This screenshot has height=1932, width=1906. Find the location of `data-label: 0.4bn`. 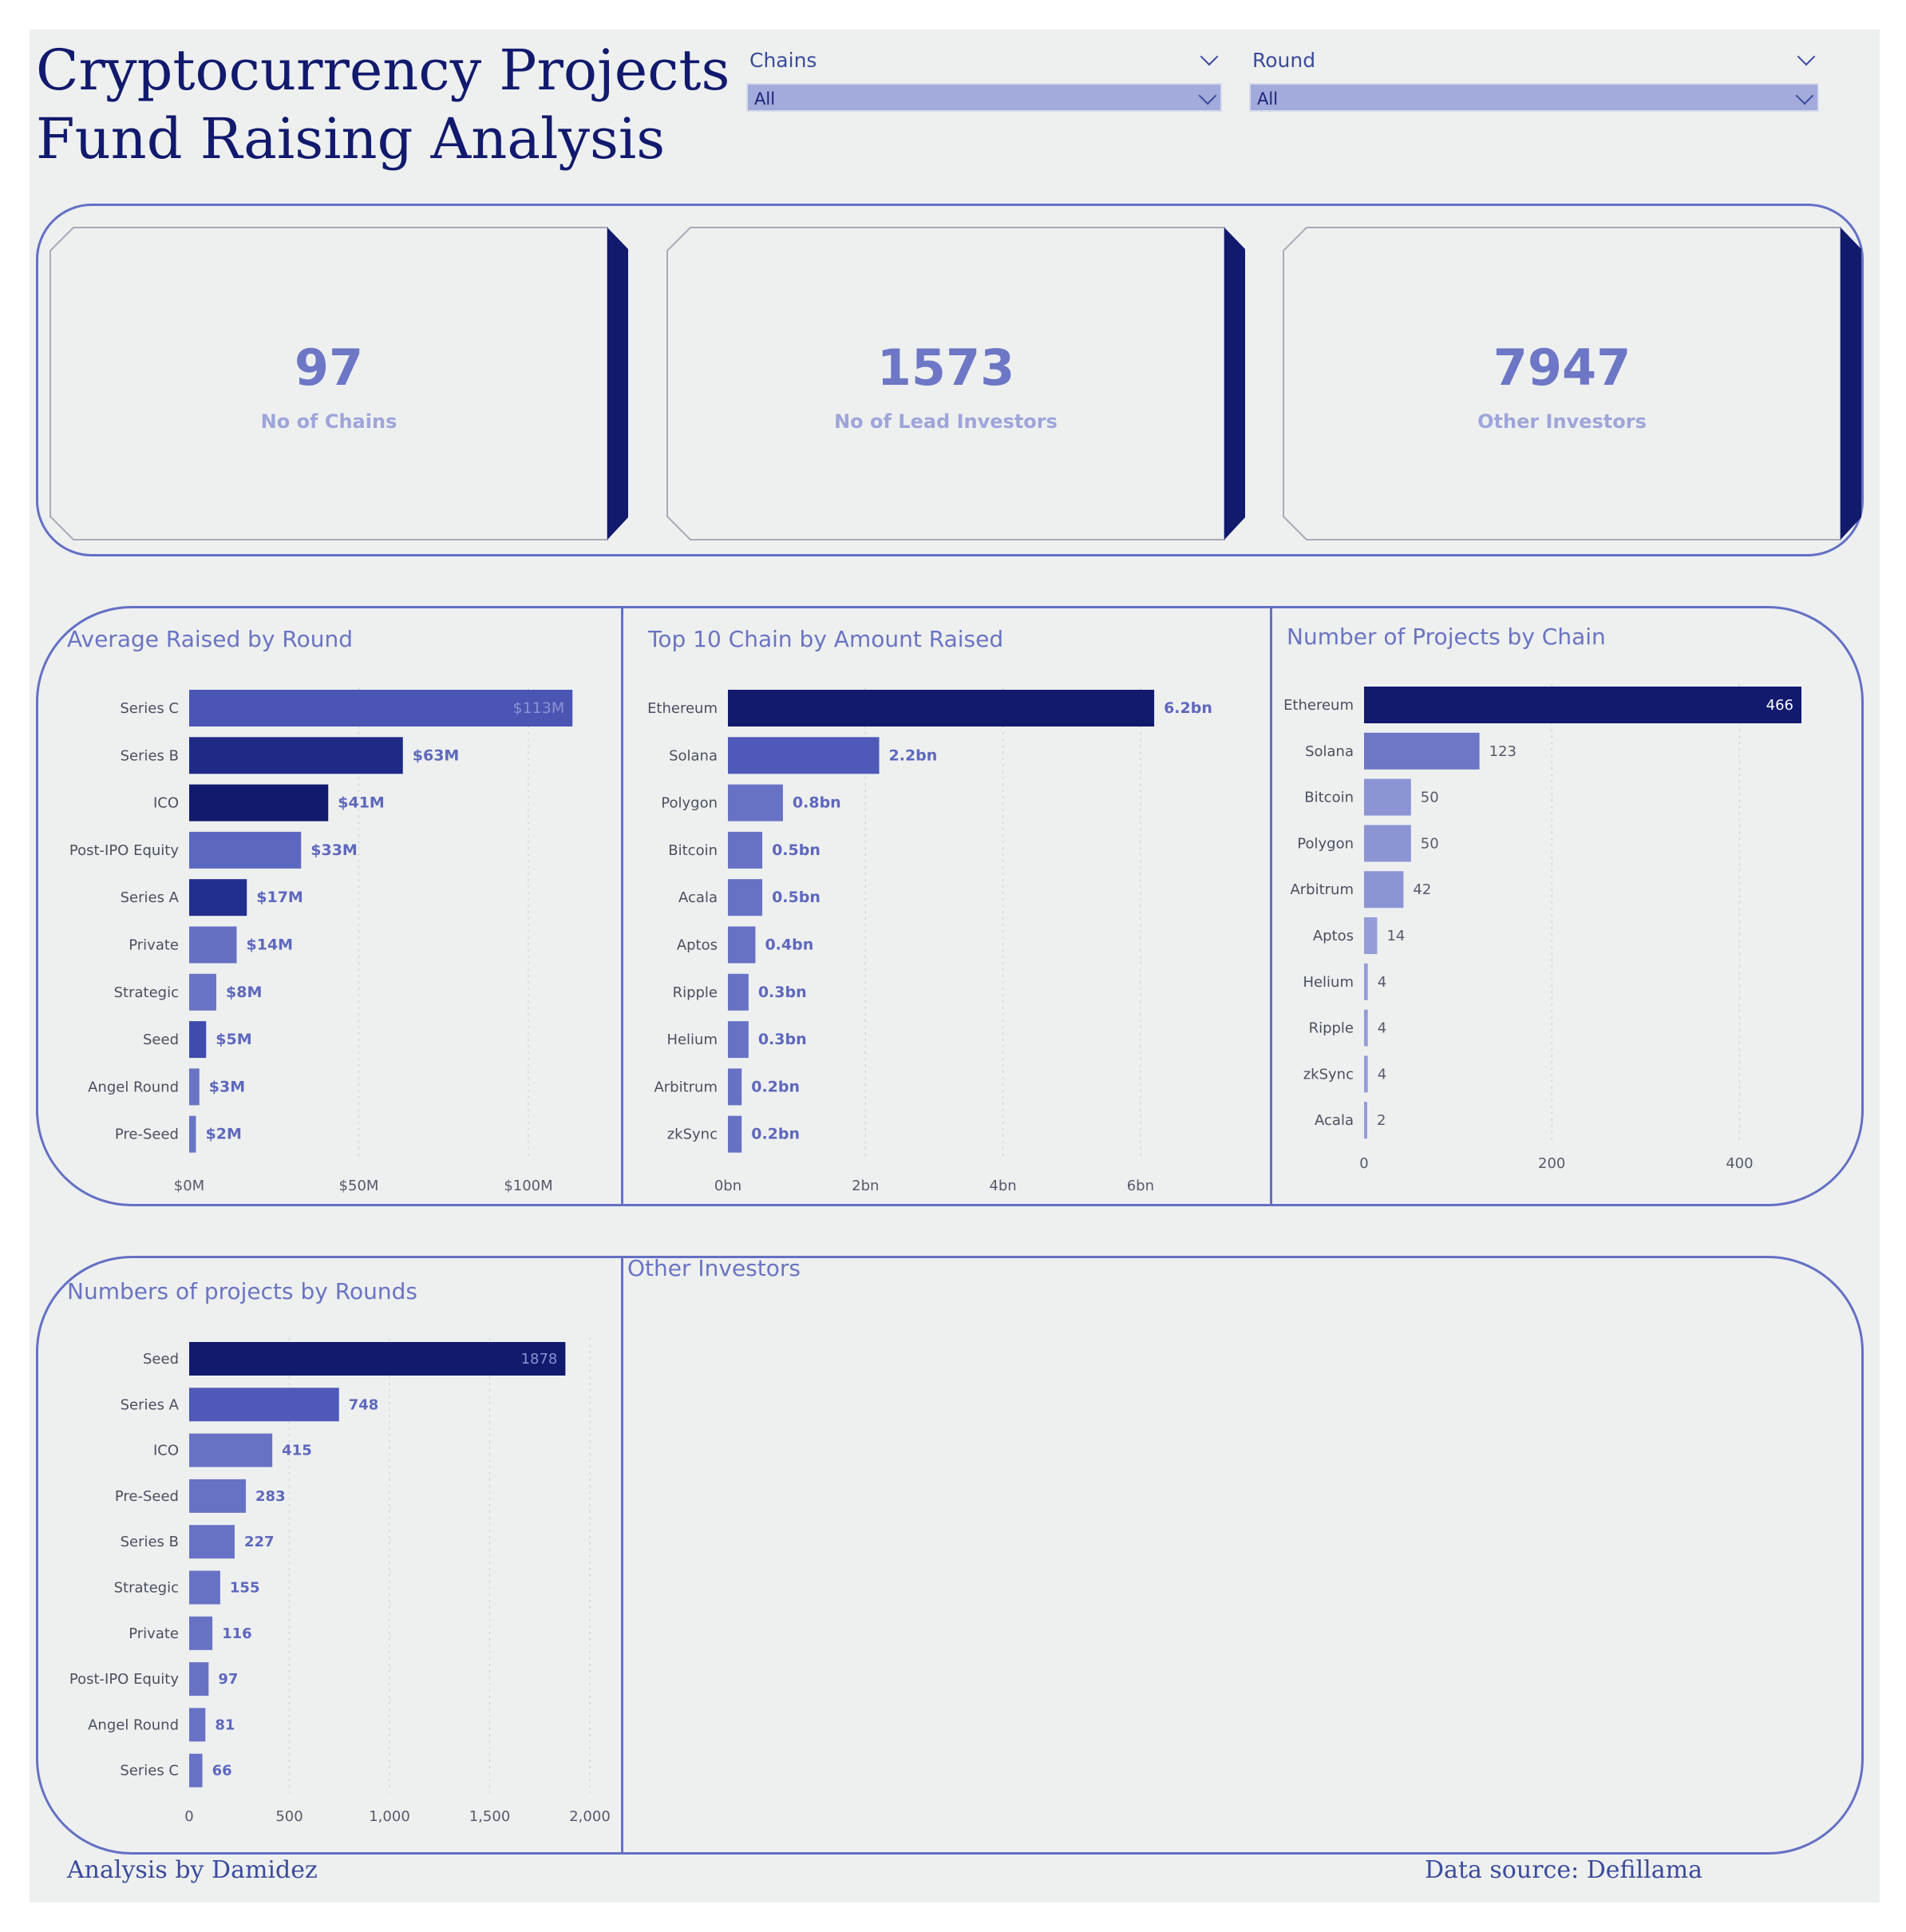

data-label: 0.4bn is located at coordinates (789, 945).